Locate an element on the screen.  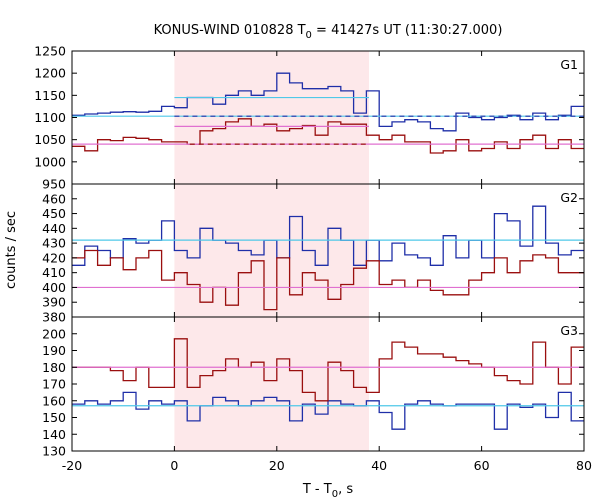
y-tick-label: 430 is located at coordinates (54, 243).